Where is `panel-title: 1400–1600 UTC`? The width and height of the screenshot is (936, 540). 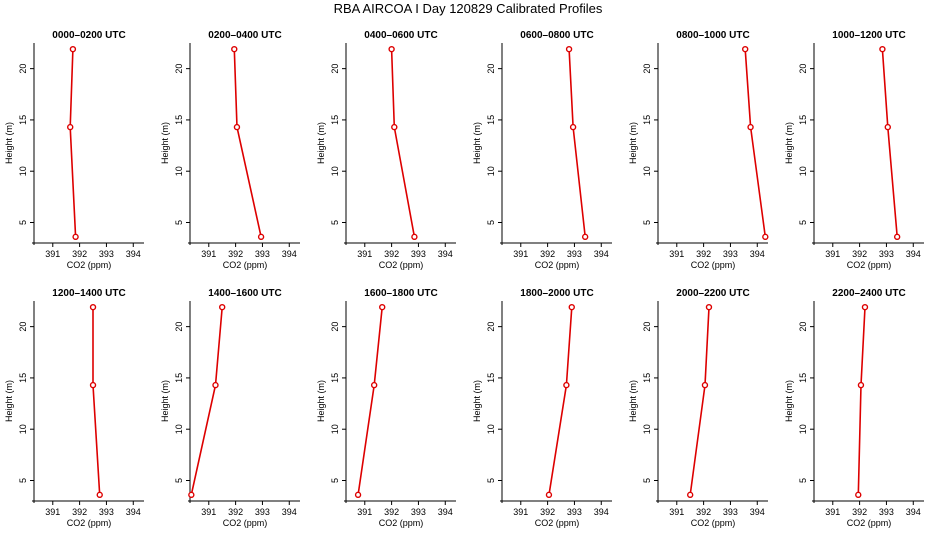
panel-title: 1400–1600 UTC is located at coordinates (244, 293).